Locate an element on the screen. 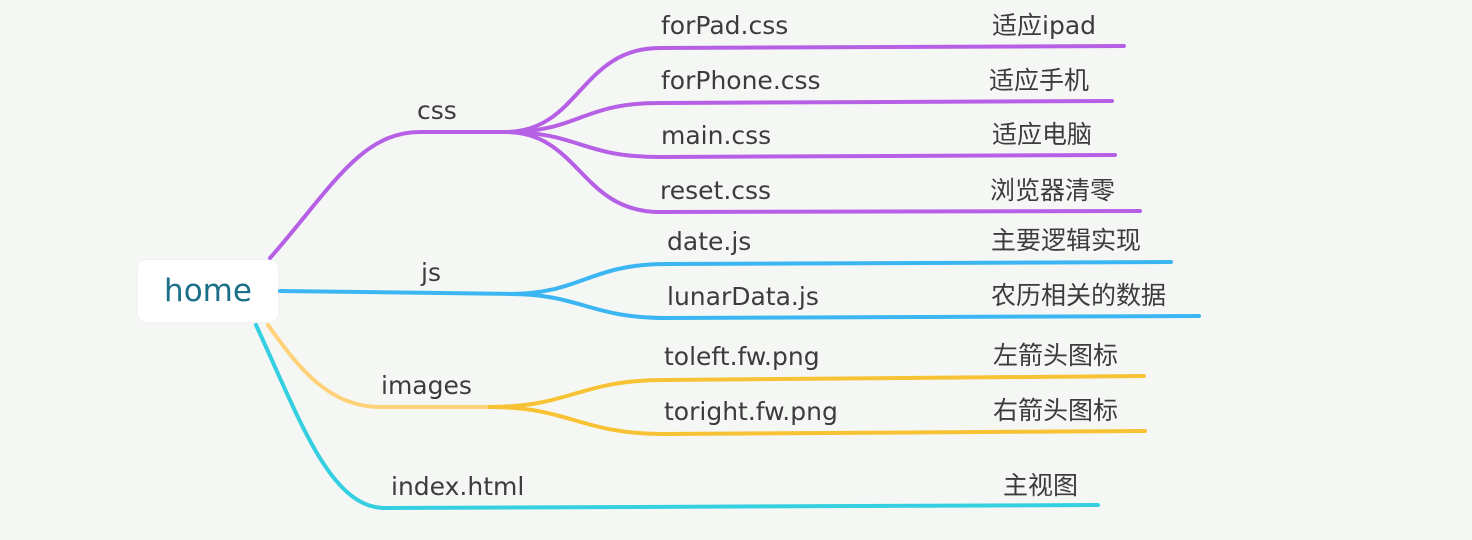 This screenshot has width=1472, height=540. file-label-date: date.js is located at coordinates (709, 241).